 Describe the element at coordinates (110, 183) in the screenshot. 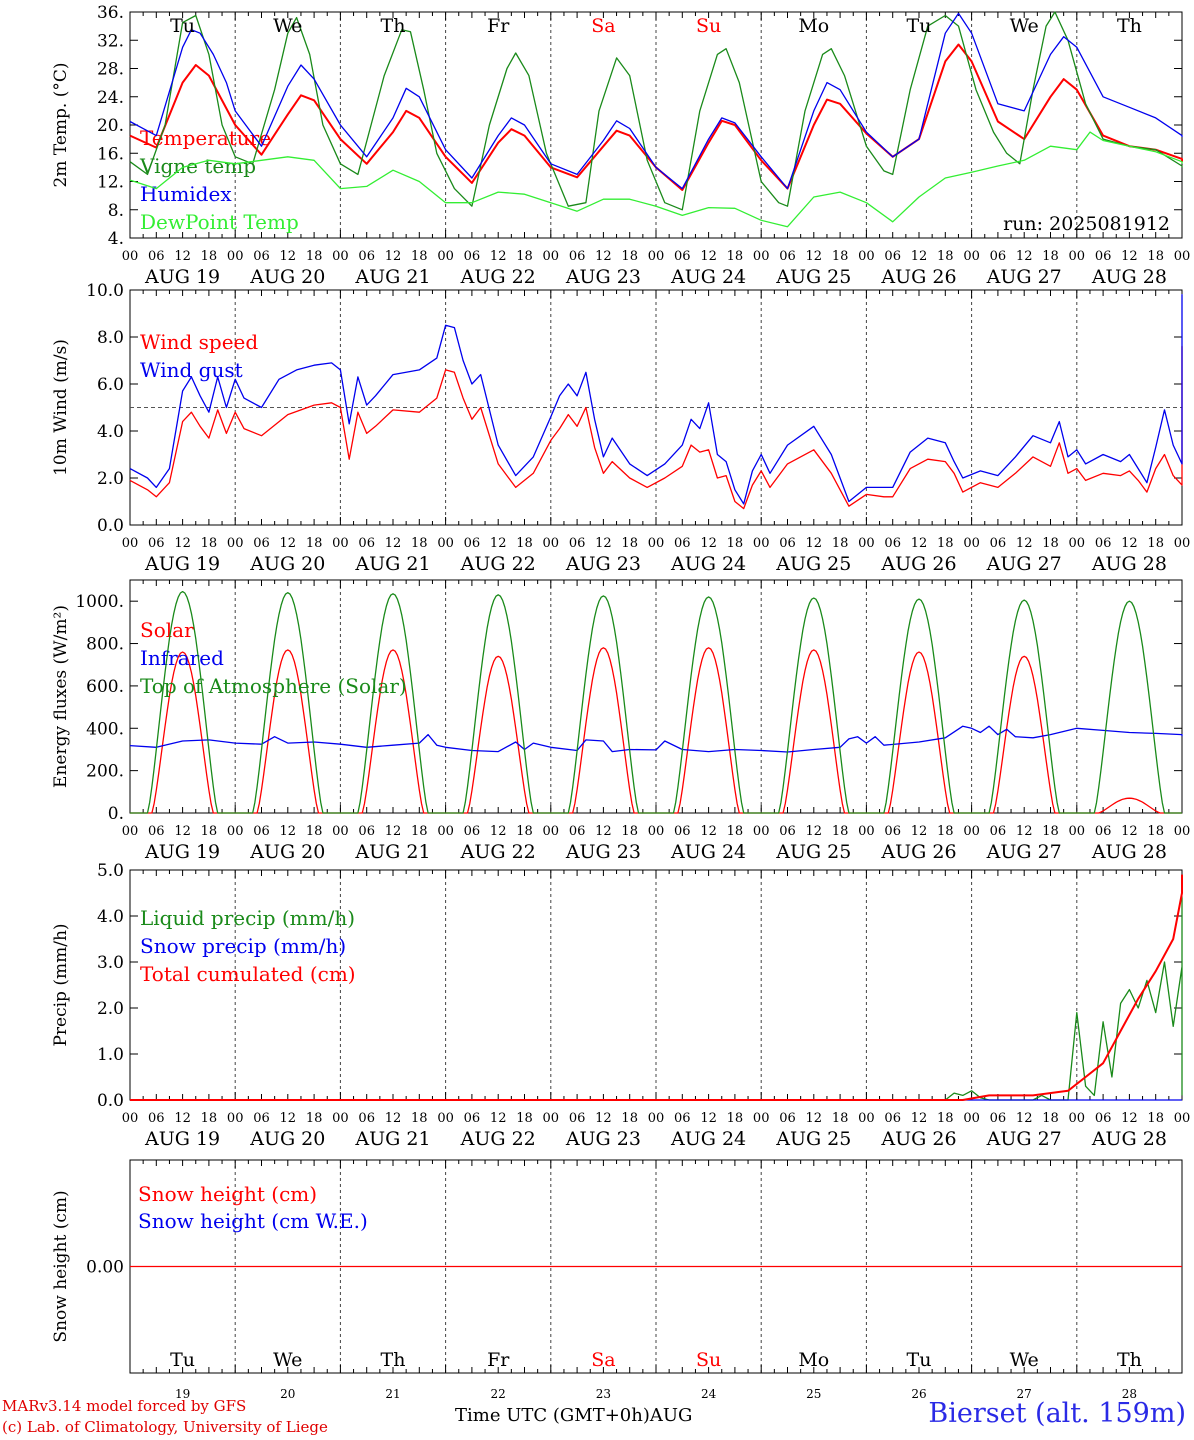

I see `y-tick-label: 12.` at that location.